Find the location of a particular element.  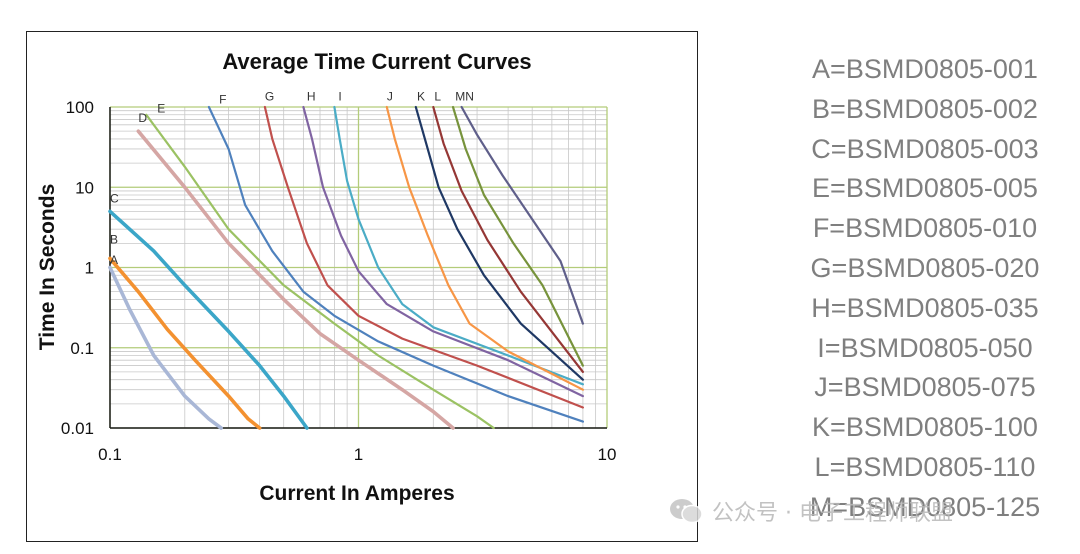

curve-label: C is located at coordinates (114, 198).